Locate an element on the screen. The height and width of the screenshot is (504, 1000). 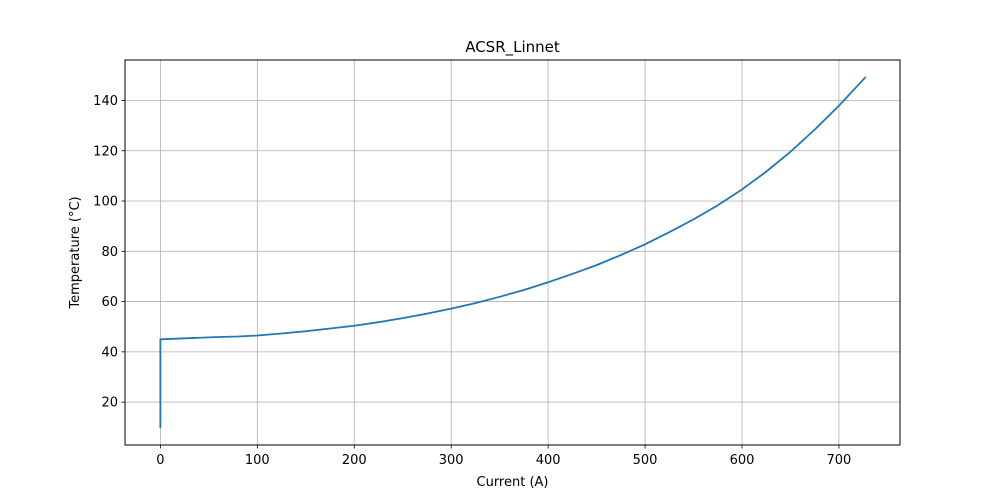
x-tick-label: 300 is located at coordinates (451, 460).